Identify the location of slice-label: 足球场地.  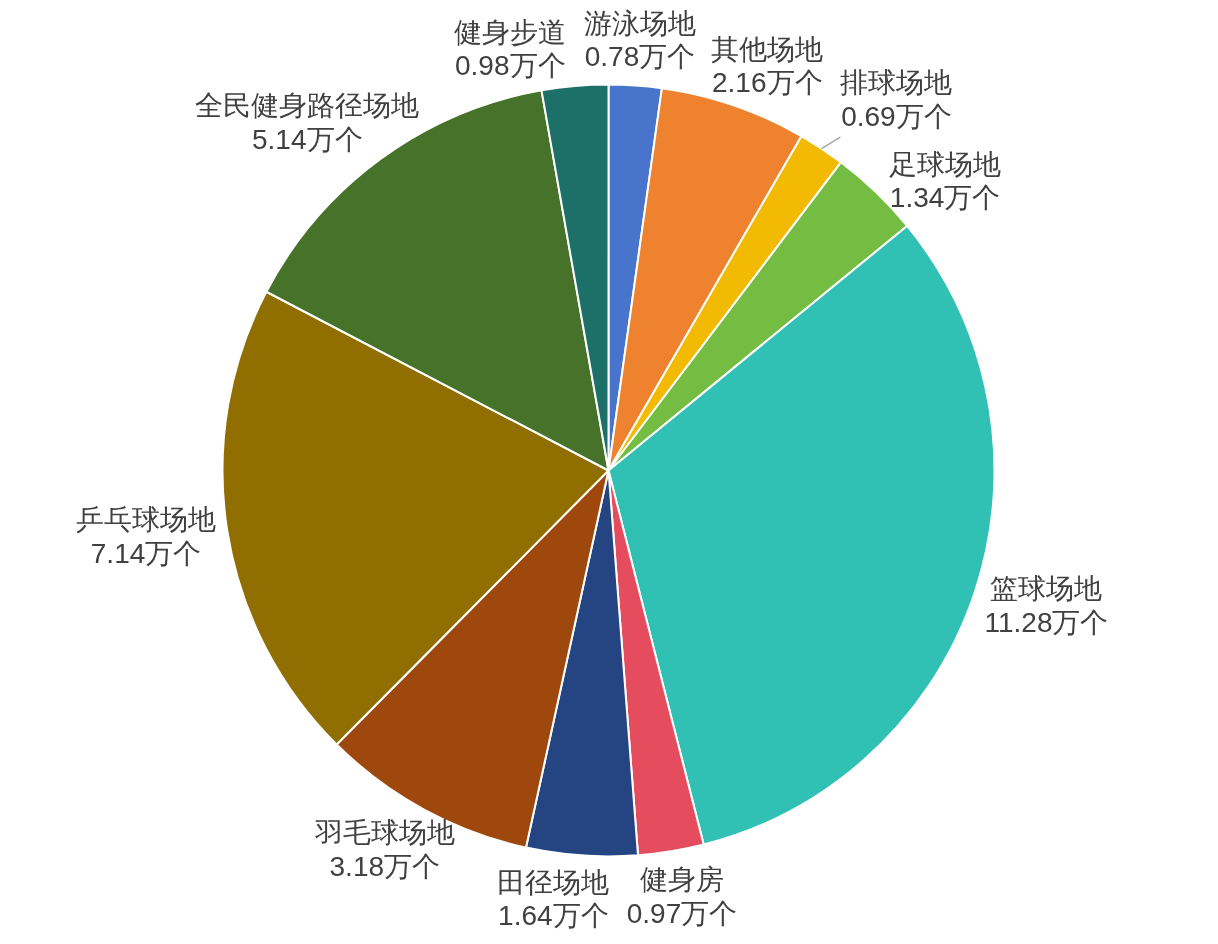
(945, 164).